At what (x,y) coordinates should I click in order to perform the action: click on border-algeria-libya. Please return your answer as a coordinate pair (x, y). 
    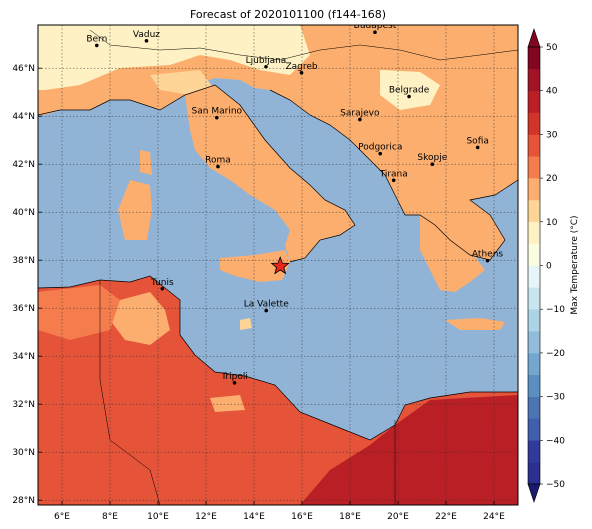
    Looking at the image, I should click on (130, 392).